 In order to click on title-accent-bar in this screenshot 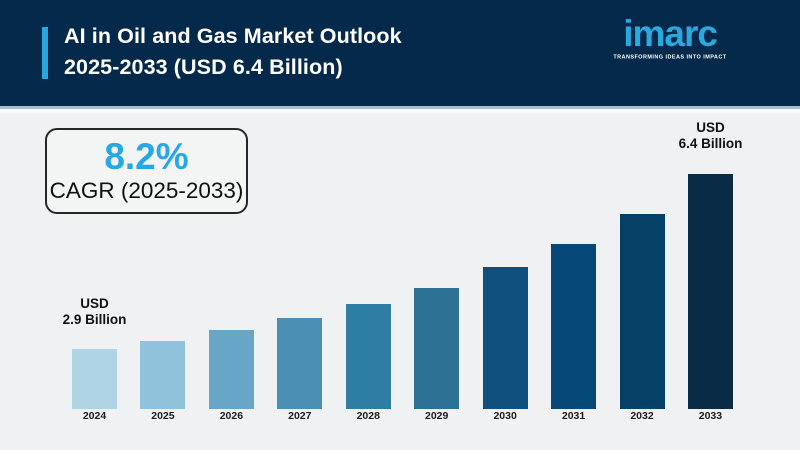, I will do `click(45, 53)`.